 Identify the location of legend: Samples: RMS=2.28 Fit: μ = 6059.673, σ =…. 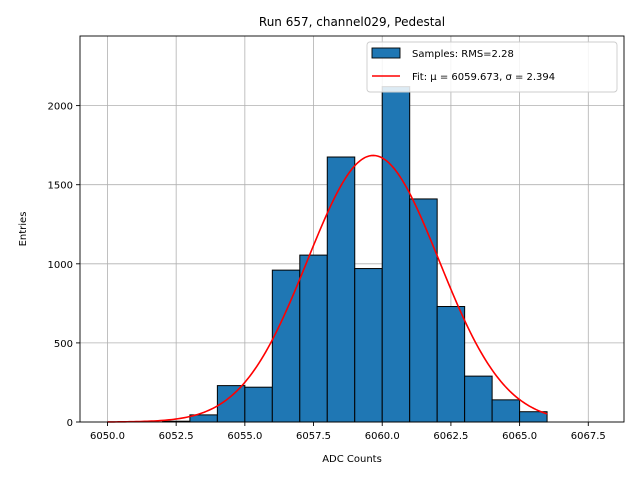
(492, 67).